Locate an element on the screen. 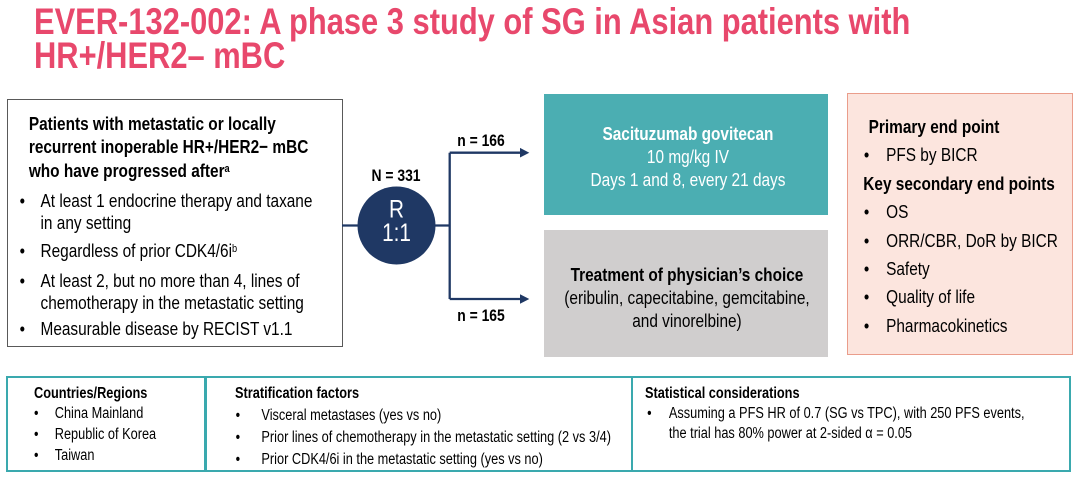 The width and height of the screenshot is (1080, 477). svg-text: R is located at coordinates (396, 209).